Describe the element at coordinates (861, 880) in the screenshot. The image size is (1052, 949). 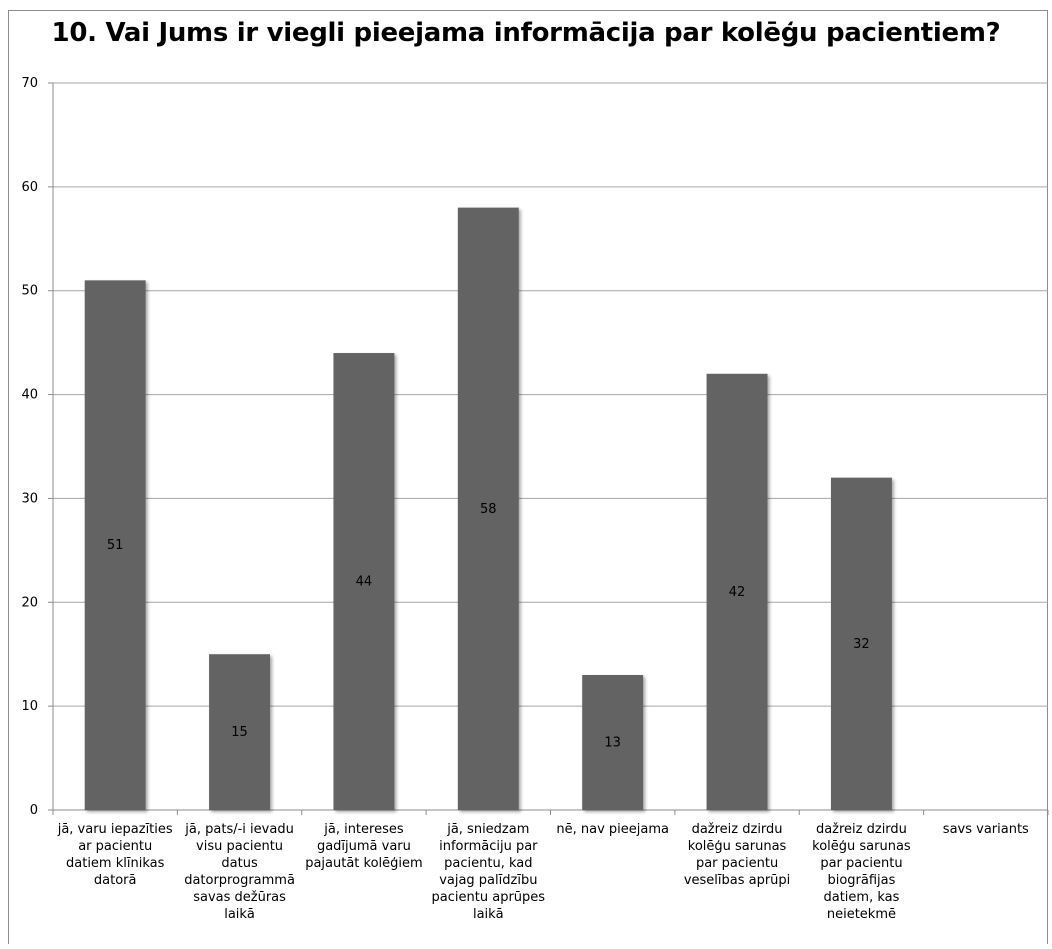
I see `category-label-line: biogrāfijas` at that location.